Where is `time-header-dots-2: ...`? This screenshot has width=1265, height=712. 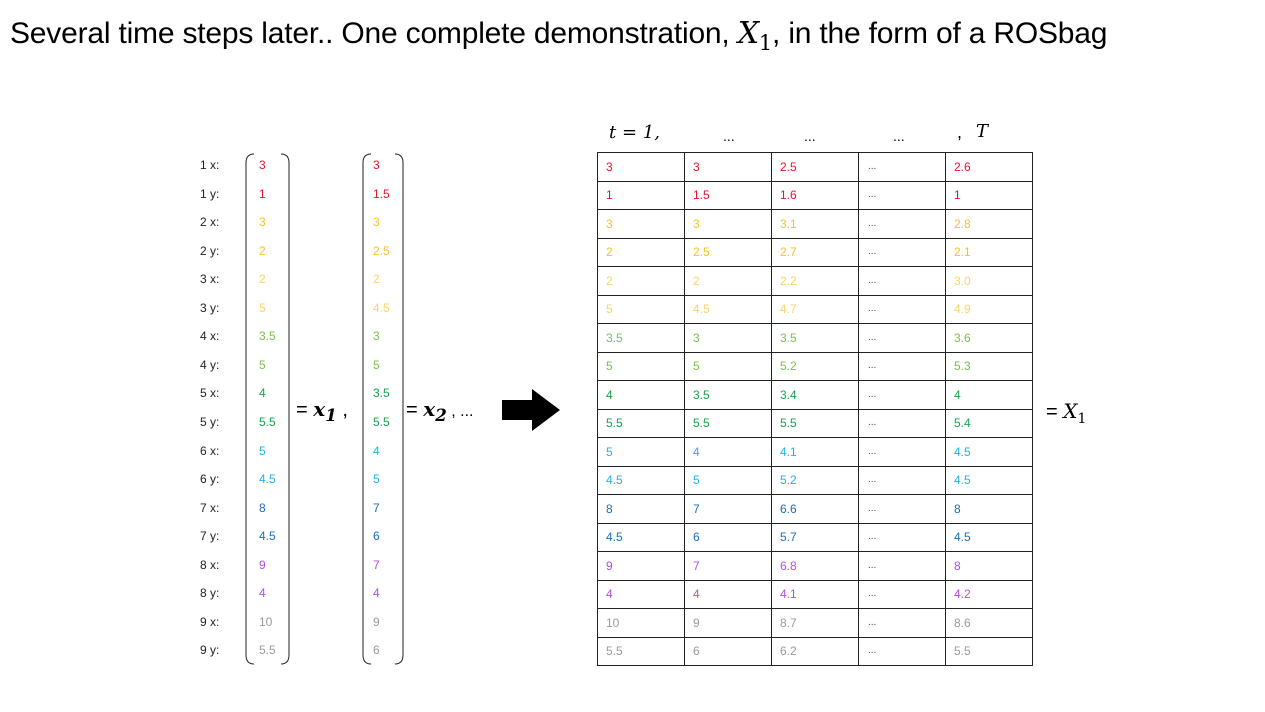 time-header-dots-2: ... is located at coordinates (810, 136).